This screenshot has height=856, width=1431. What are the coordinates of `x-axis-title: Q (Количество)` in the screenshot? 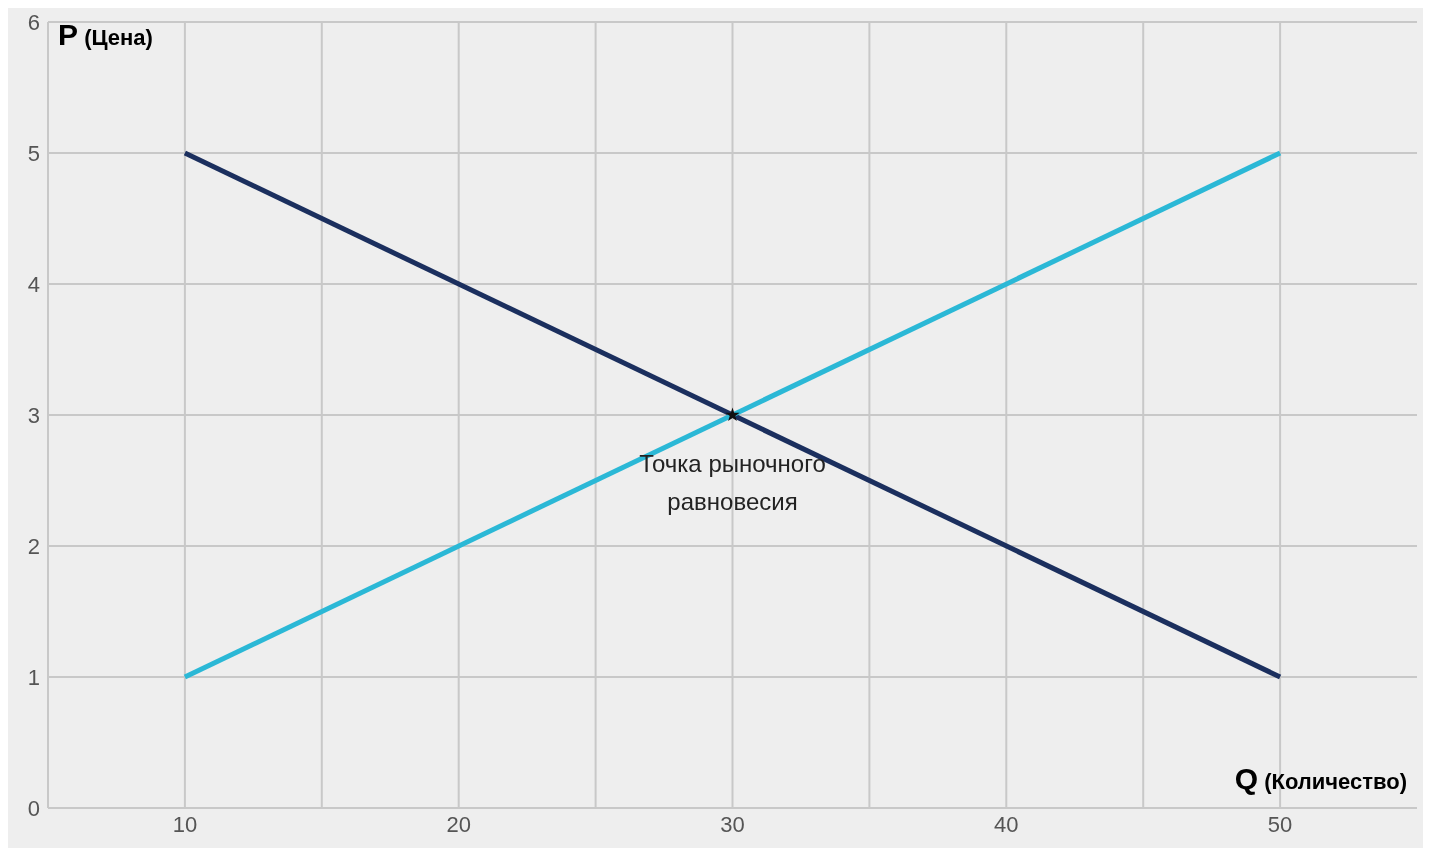 It's located at (1320, 778).